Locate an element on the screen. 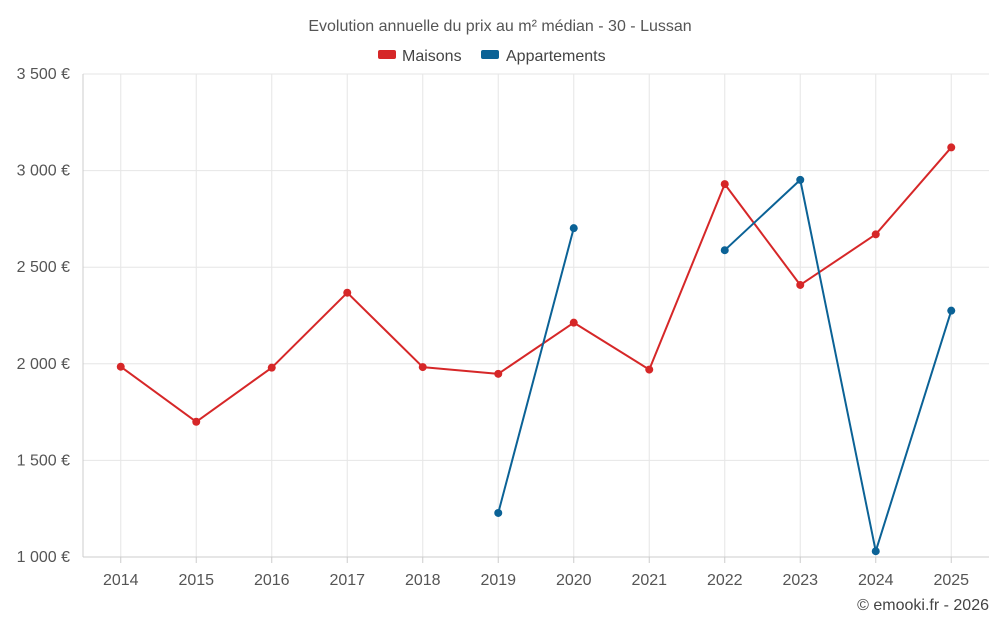 The image size is (1000, 625). y-tick-label: 3 500 € is located at coordinates (43, 74).